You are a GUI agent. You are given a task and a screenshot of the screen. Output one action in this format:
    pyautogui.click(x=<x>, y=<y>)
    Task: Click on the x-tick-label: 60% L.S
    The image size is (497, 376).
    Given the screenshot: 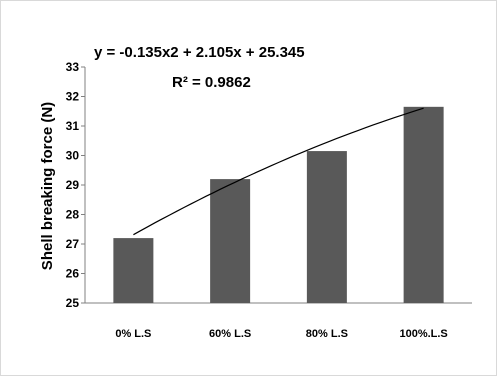 What is the action you would take?
    pyautogui.click(x=230, y=334)
    